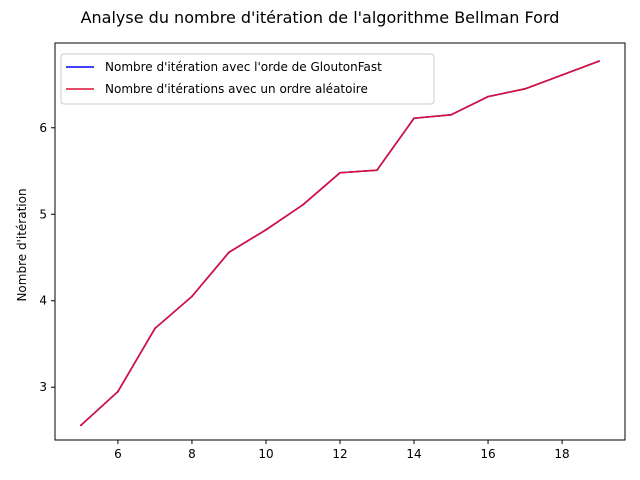 This screenshot has height=480, width=640. I want to click on x-tick-label: 16, so click(487, 454).